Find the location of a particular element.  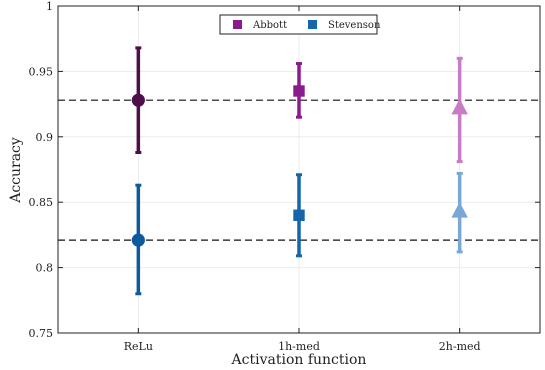

legend-label: Stevenson is located at coordinates (354, 25).